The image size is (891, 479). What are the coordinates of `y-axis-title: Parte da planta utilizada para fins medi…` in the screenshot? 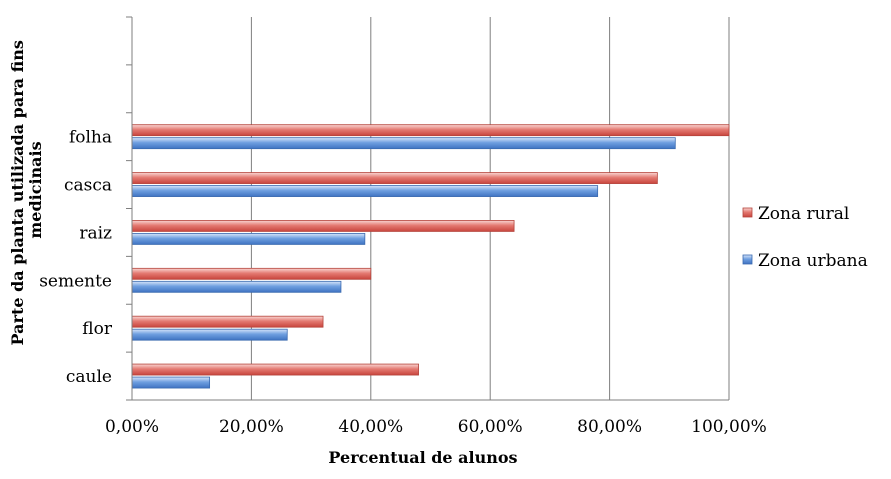 It's located at (26, 190).